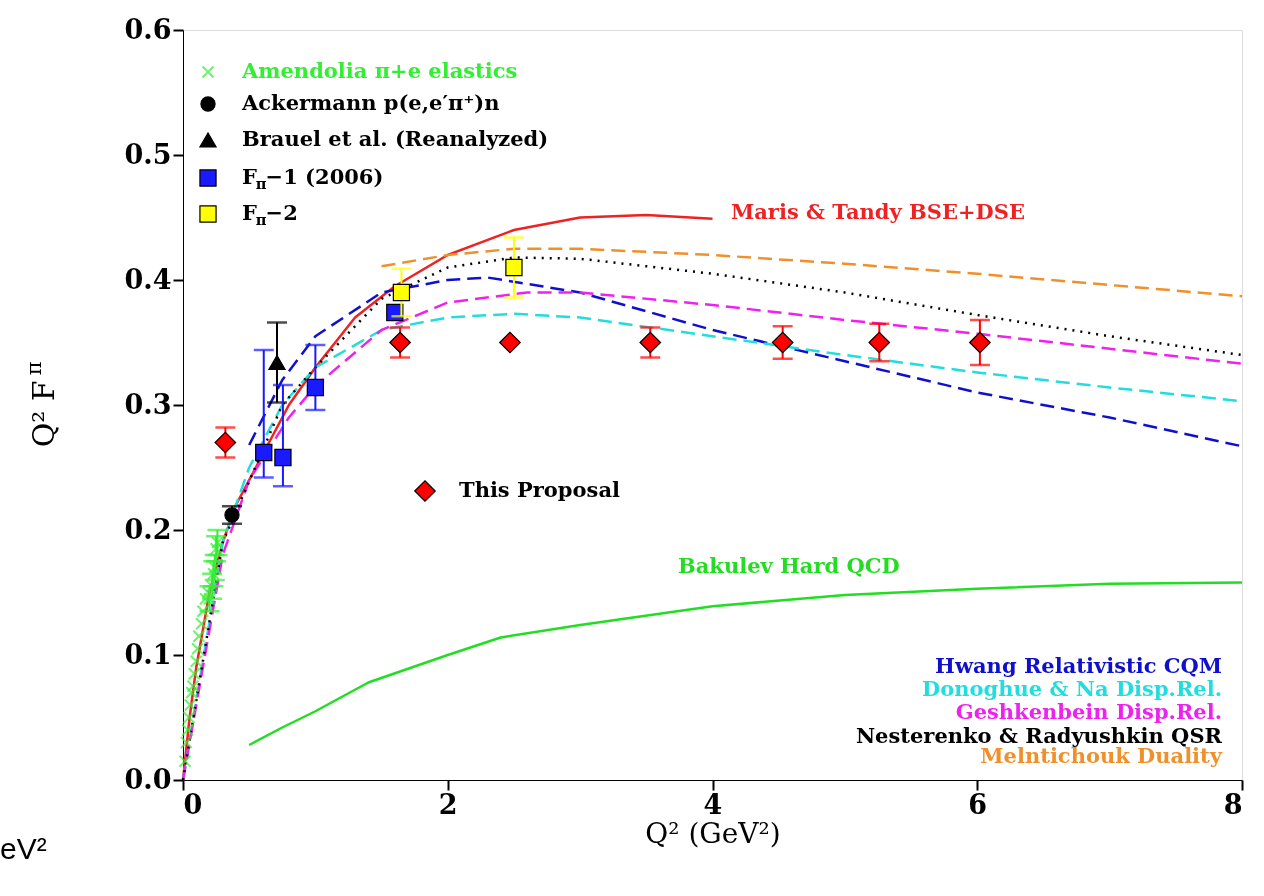 This screenshot has width=1264, height=896. Describe the element at coordinates (1039, 735) in the screenshot. I see `text: Nesterenko & Radyushkin QSR` at that location.